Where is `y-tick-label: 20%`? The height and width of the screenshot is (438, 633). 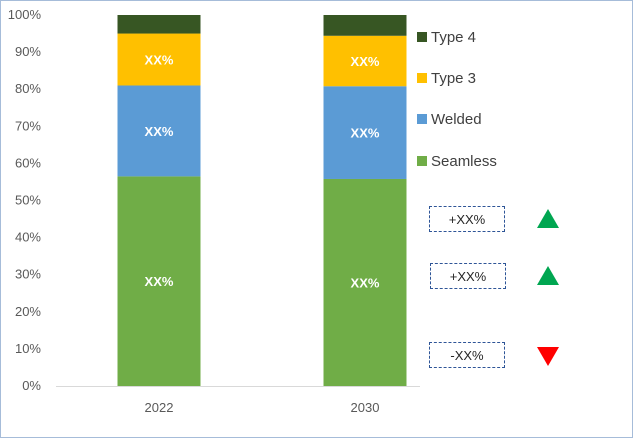
y-tick-label: 20% is located at coordinates (28, 311).